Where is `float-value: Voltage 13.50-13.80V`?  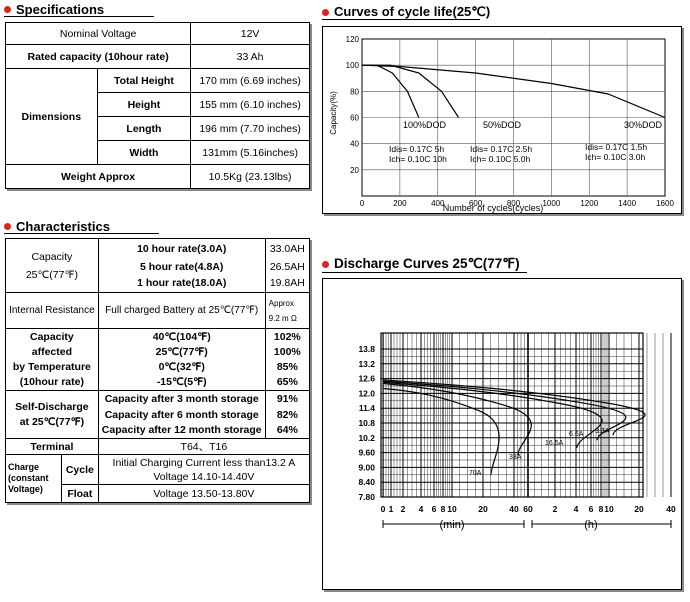
float-value: Voltage 13.50-13.80V is located at coordinates (204, 493).